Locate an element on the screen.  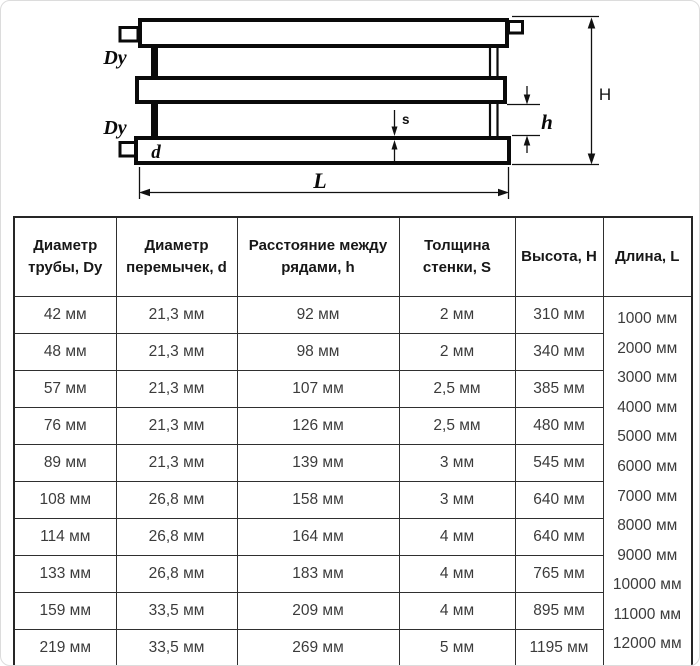
arrow-left-icon is located at coordinates (144, 192).